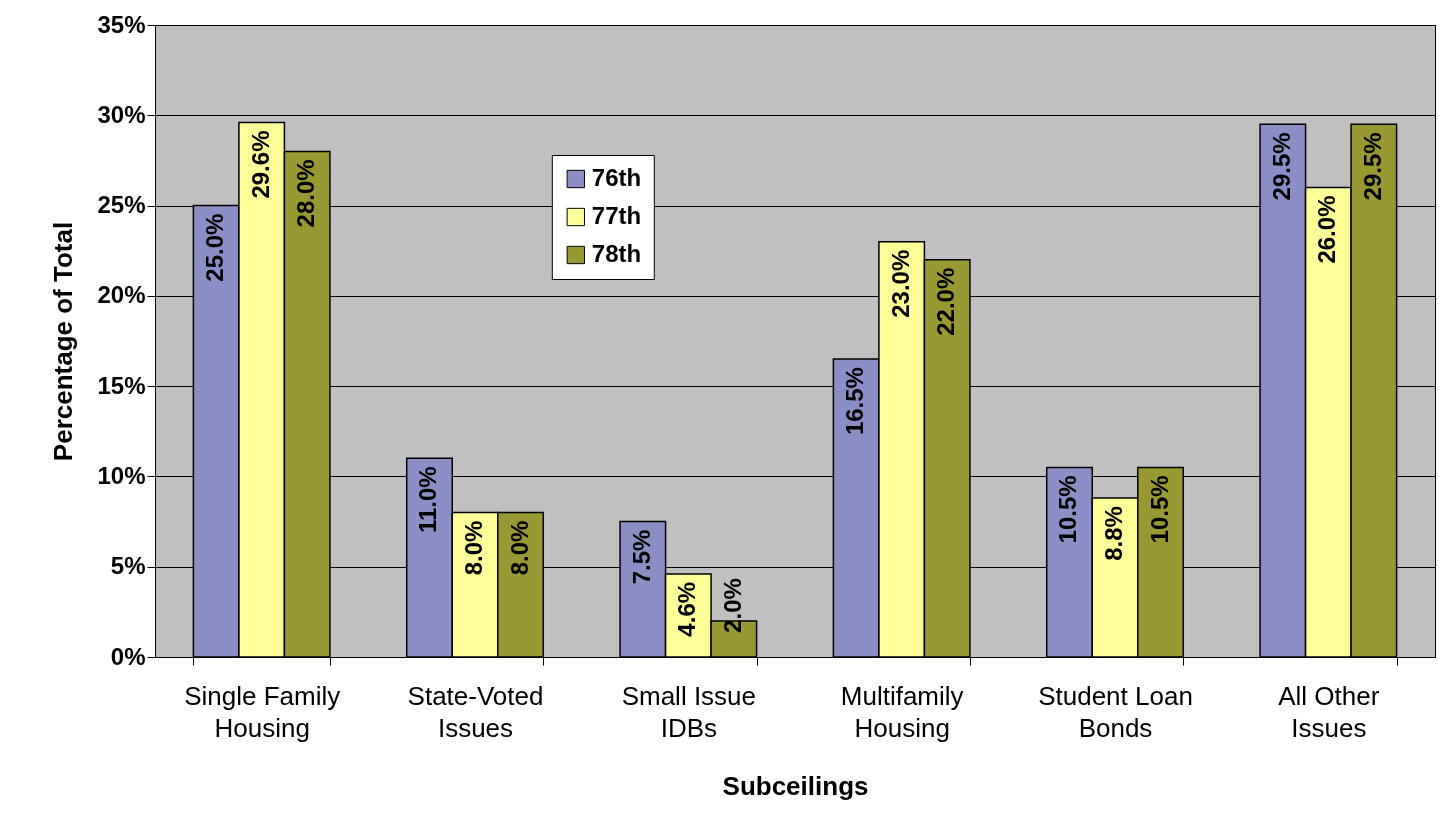  I want to click on data-label: 7.5%, so click(641, 557).